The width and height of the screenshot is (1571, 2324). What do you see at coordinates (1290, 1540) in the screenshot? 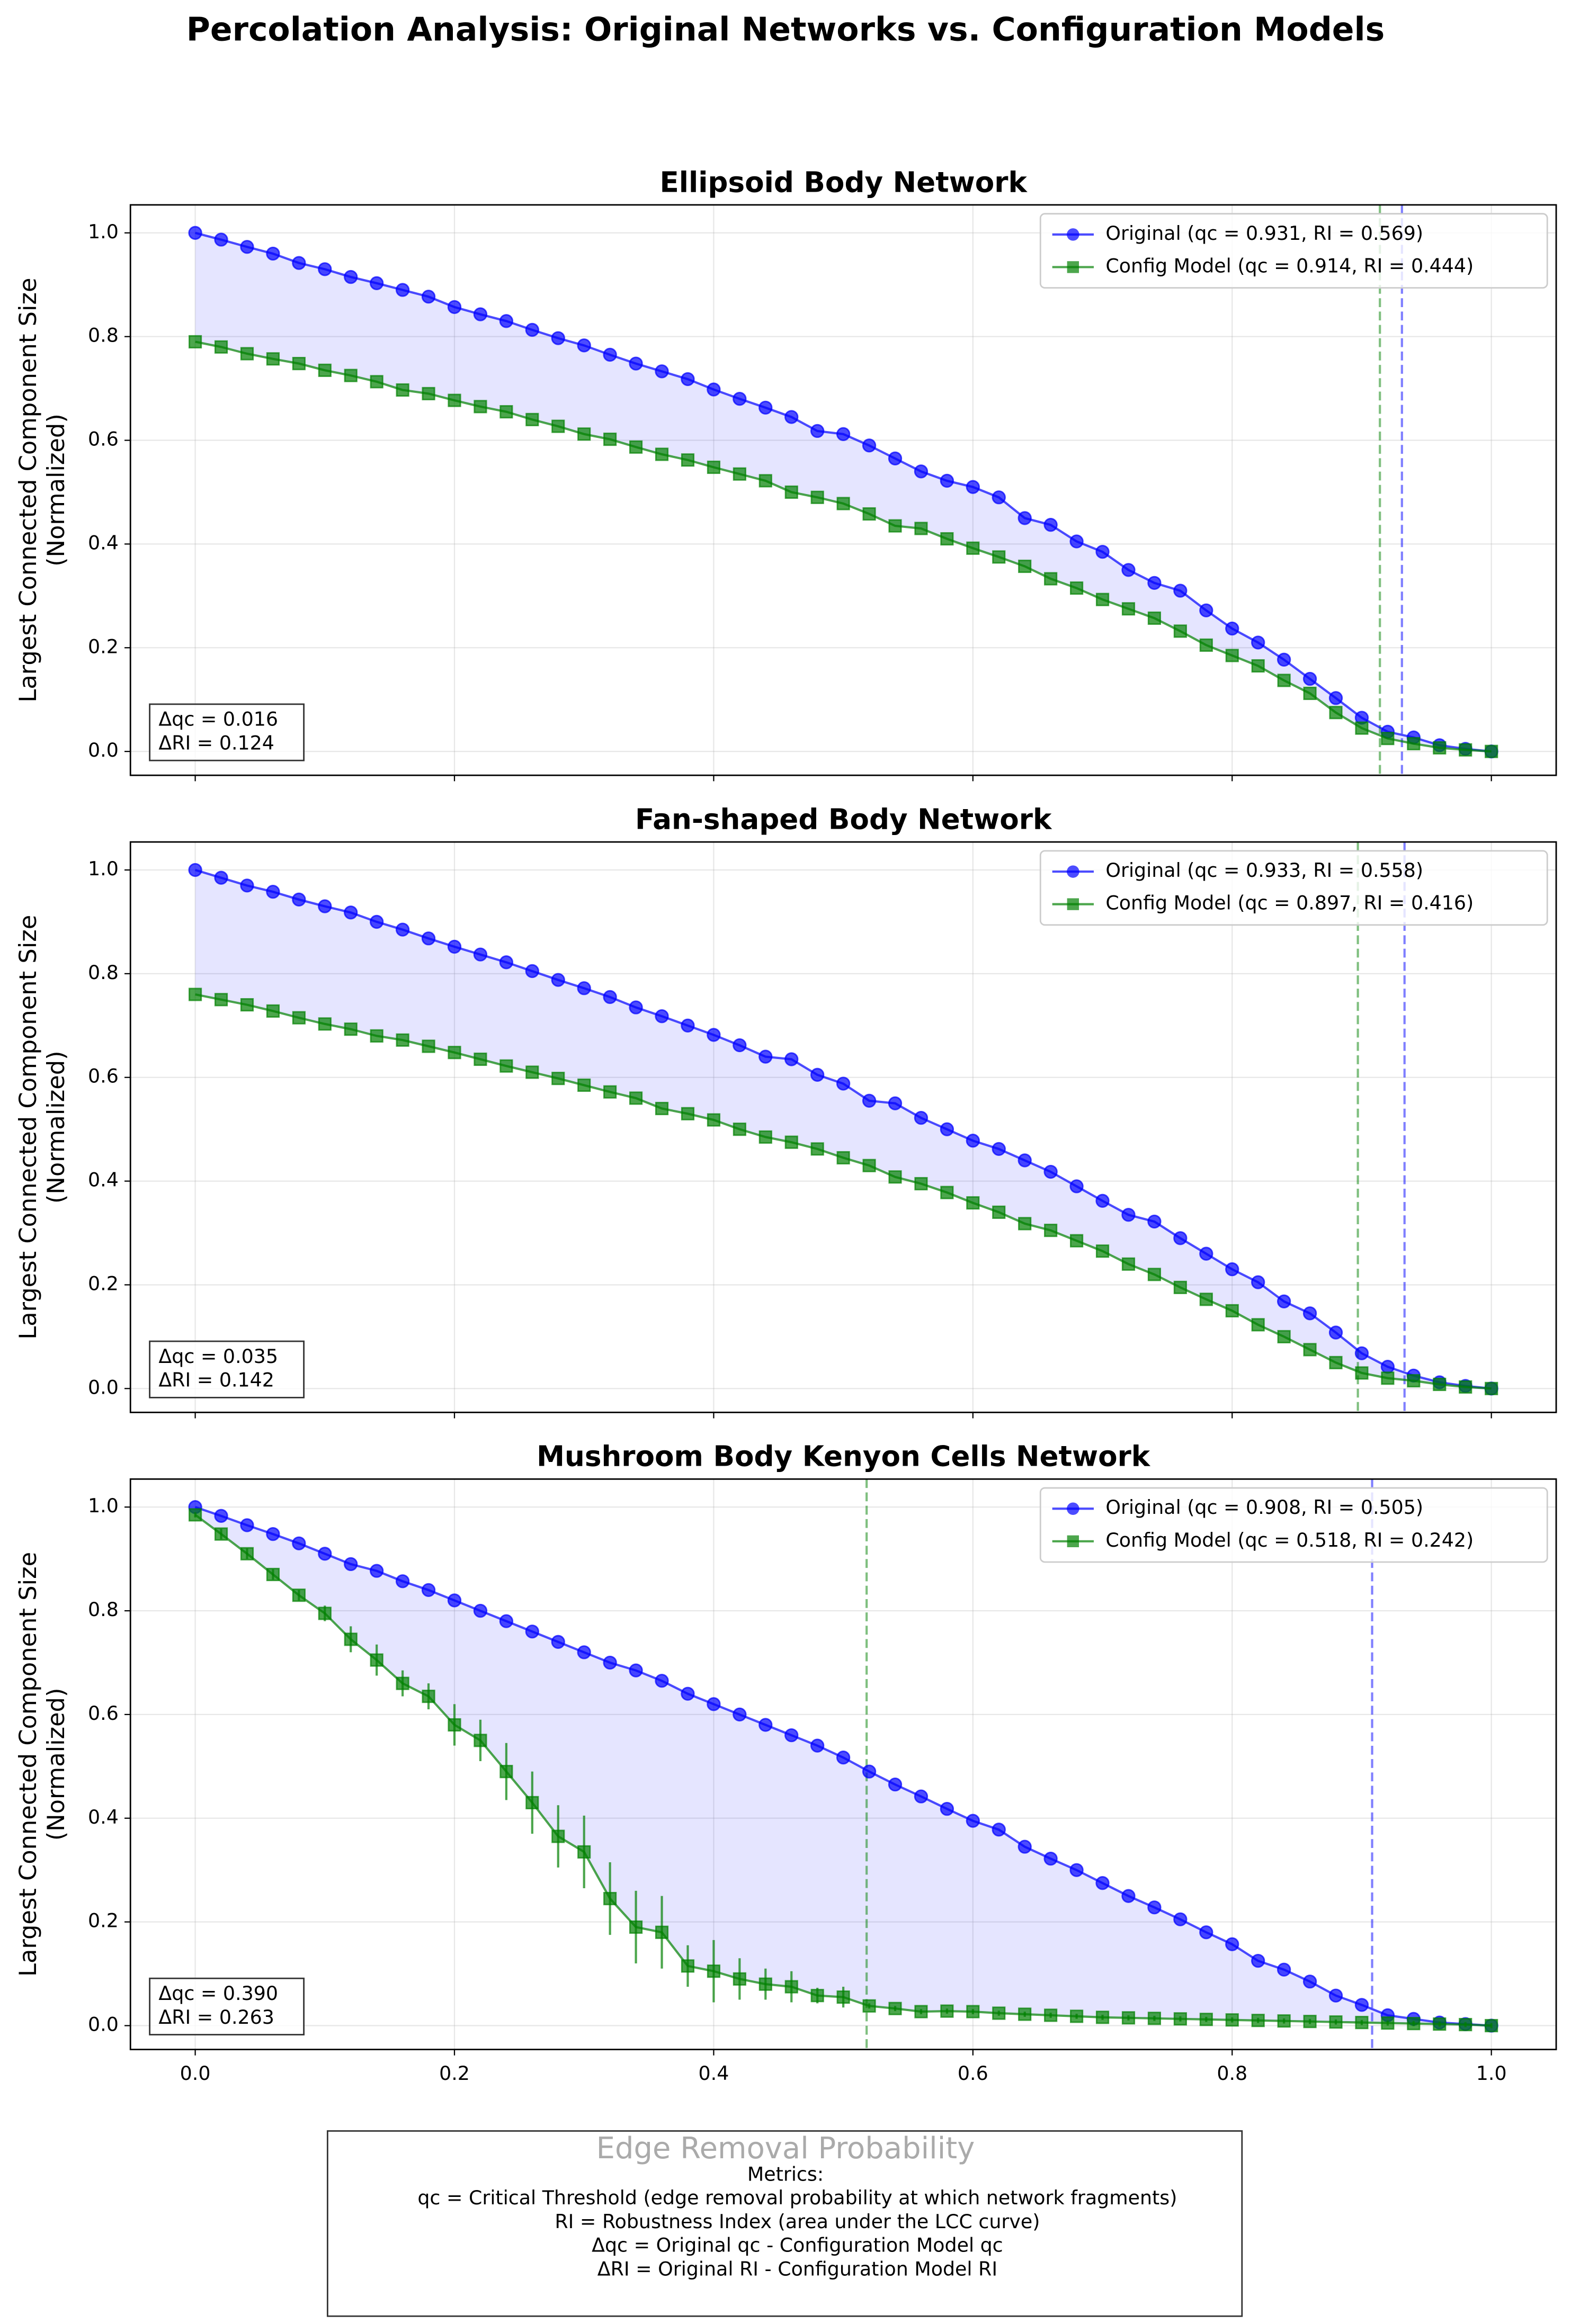
I see `legend-label: Config Model (qc = 0.518, RI = 0.242)` at bounding box center [1290, 1540].